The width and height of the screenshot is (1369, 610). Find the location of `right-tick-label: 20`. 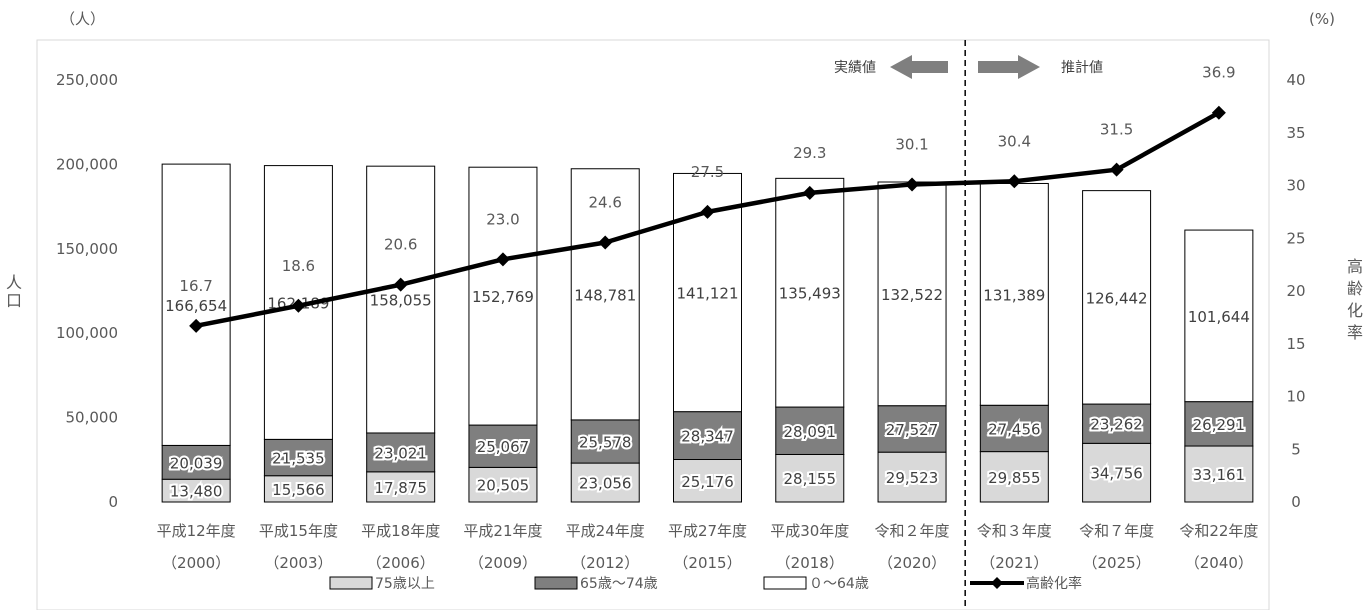

right-tick-label: 20 is located at coordinates (1295, 291).